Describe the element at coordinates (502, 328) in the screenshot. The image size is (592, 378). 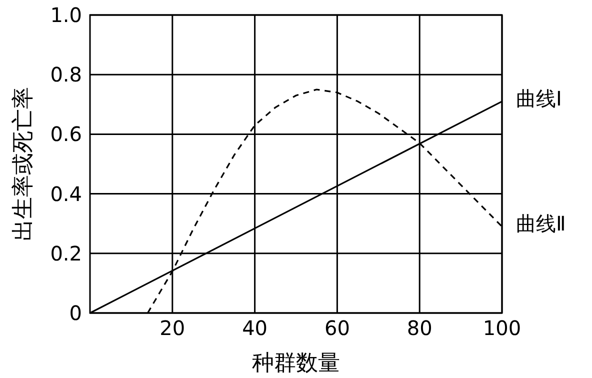
I see `x-tick-label: 100` at that location.